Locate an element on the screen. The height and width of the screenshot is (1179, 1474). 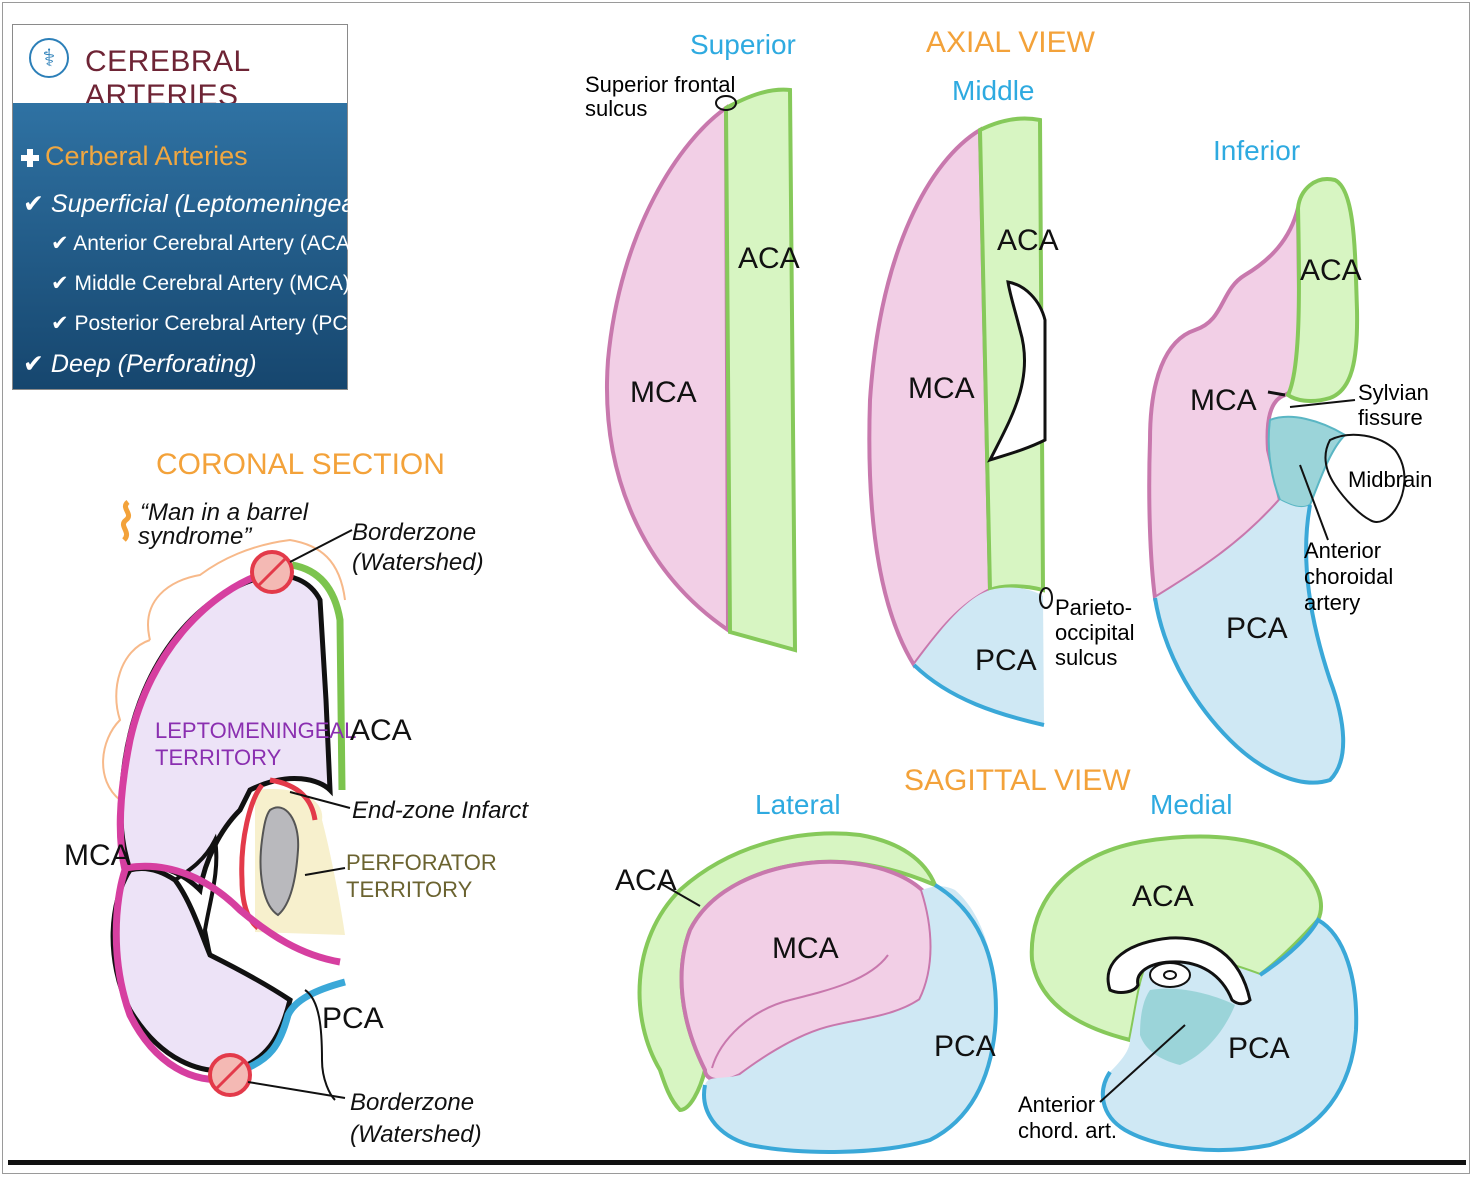
thalamus-outer is located at coordinates (1170, 975).